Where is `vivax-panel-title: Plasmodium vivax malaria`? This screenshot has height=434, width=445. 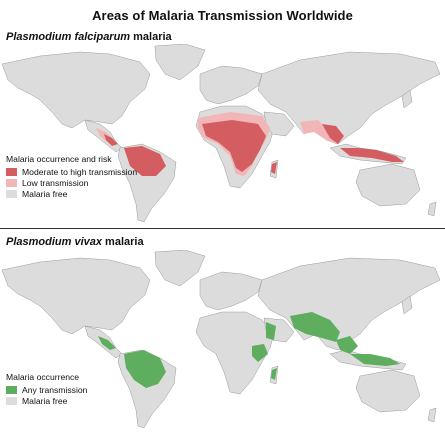 vivax-panel-title: Plasmodium vivax malaria is located at coordinates (75, 242).